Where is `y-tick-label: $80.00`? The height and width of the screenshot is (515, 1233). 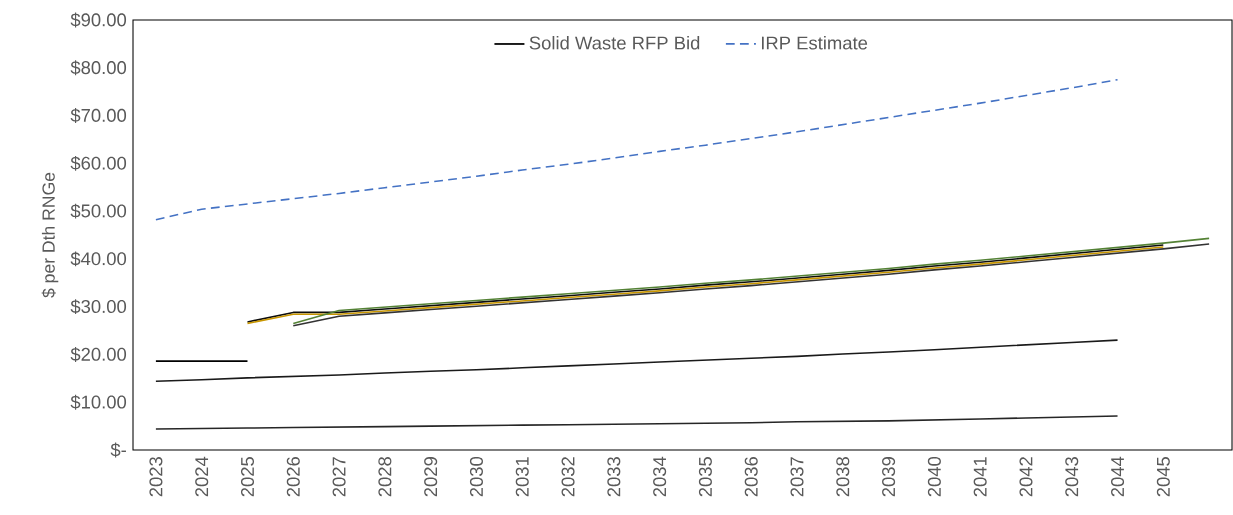 y-tick-label: $80.00 is located at coordinates (98, 68).